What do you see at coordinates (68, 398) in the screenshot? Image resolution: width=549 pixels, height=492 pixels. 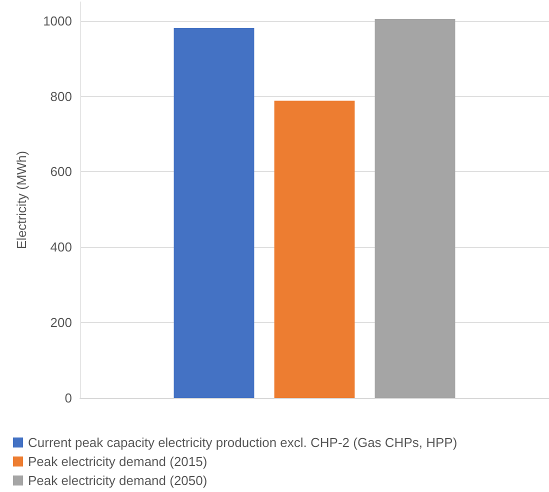 I see `y-tick-label: 0` at bounding box center [68, 398].